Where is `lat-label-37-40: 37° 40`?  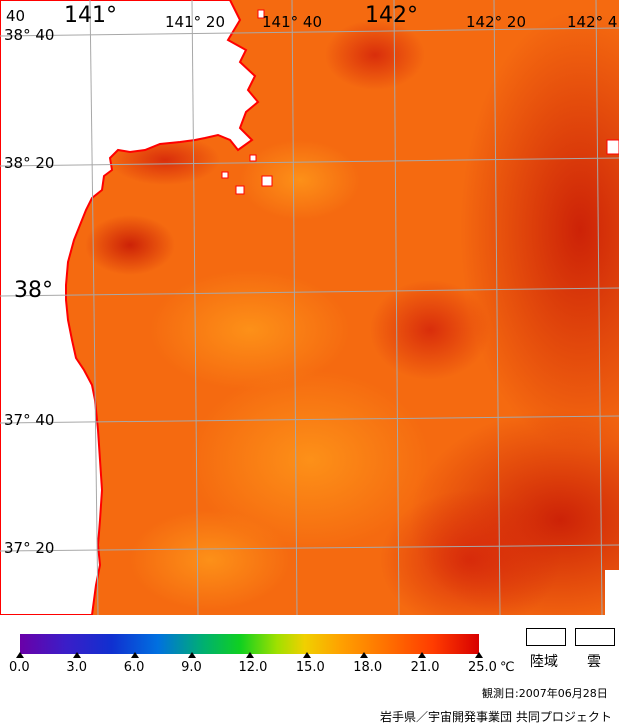
lat-label-37-40: 37° 40 is located at coordinates (29, 420).